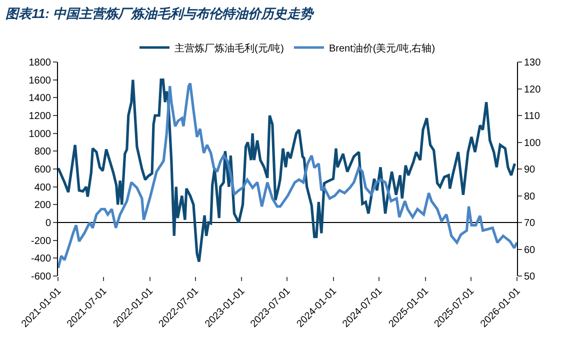  Describe the element at coordinates (41, 241) in the screenshot. I see `y-tick-label: -200` at that location.